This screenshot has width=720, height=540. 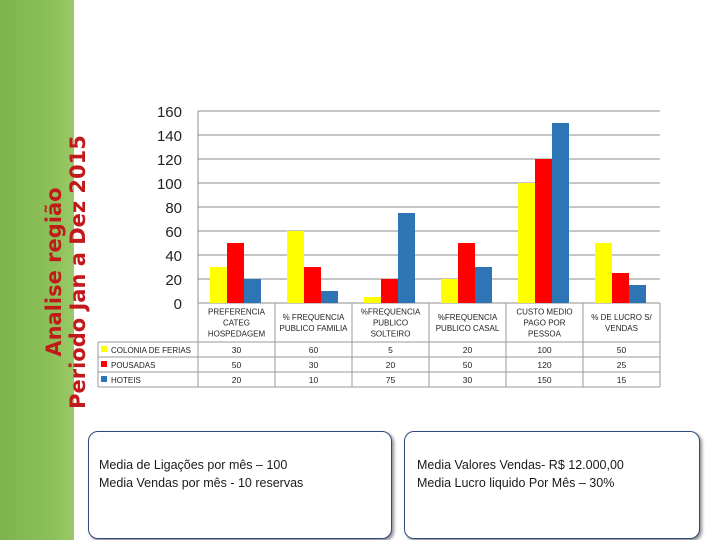 I want to click on legend-label: POUSADAS, so click(x=133, y=365).